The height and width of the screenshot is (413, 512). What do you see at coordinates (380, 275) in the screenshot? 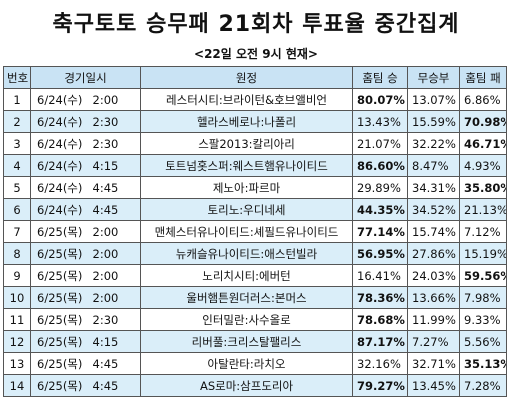
I see `home-win-rate: 16.41%` at bounding box center [380, 275].